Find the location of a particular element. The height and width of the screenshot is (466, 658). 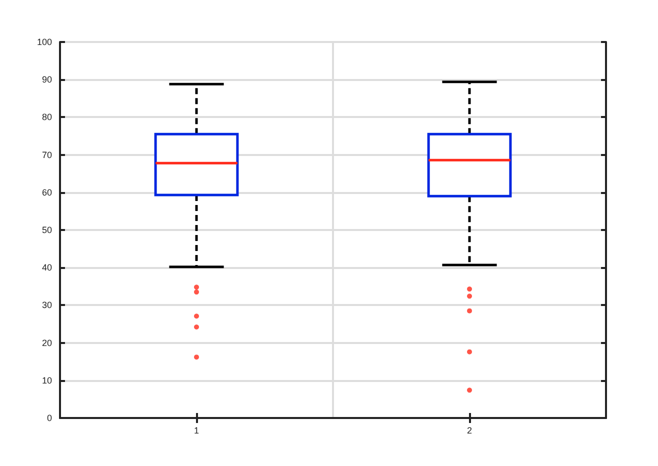

y-tick-label: 50 is located at coordinates (47, 230).